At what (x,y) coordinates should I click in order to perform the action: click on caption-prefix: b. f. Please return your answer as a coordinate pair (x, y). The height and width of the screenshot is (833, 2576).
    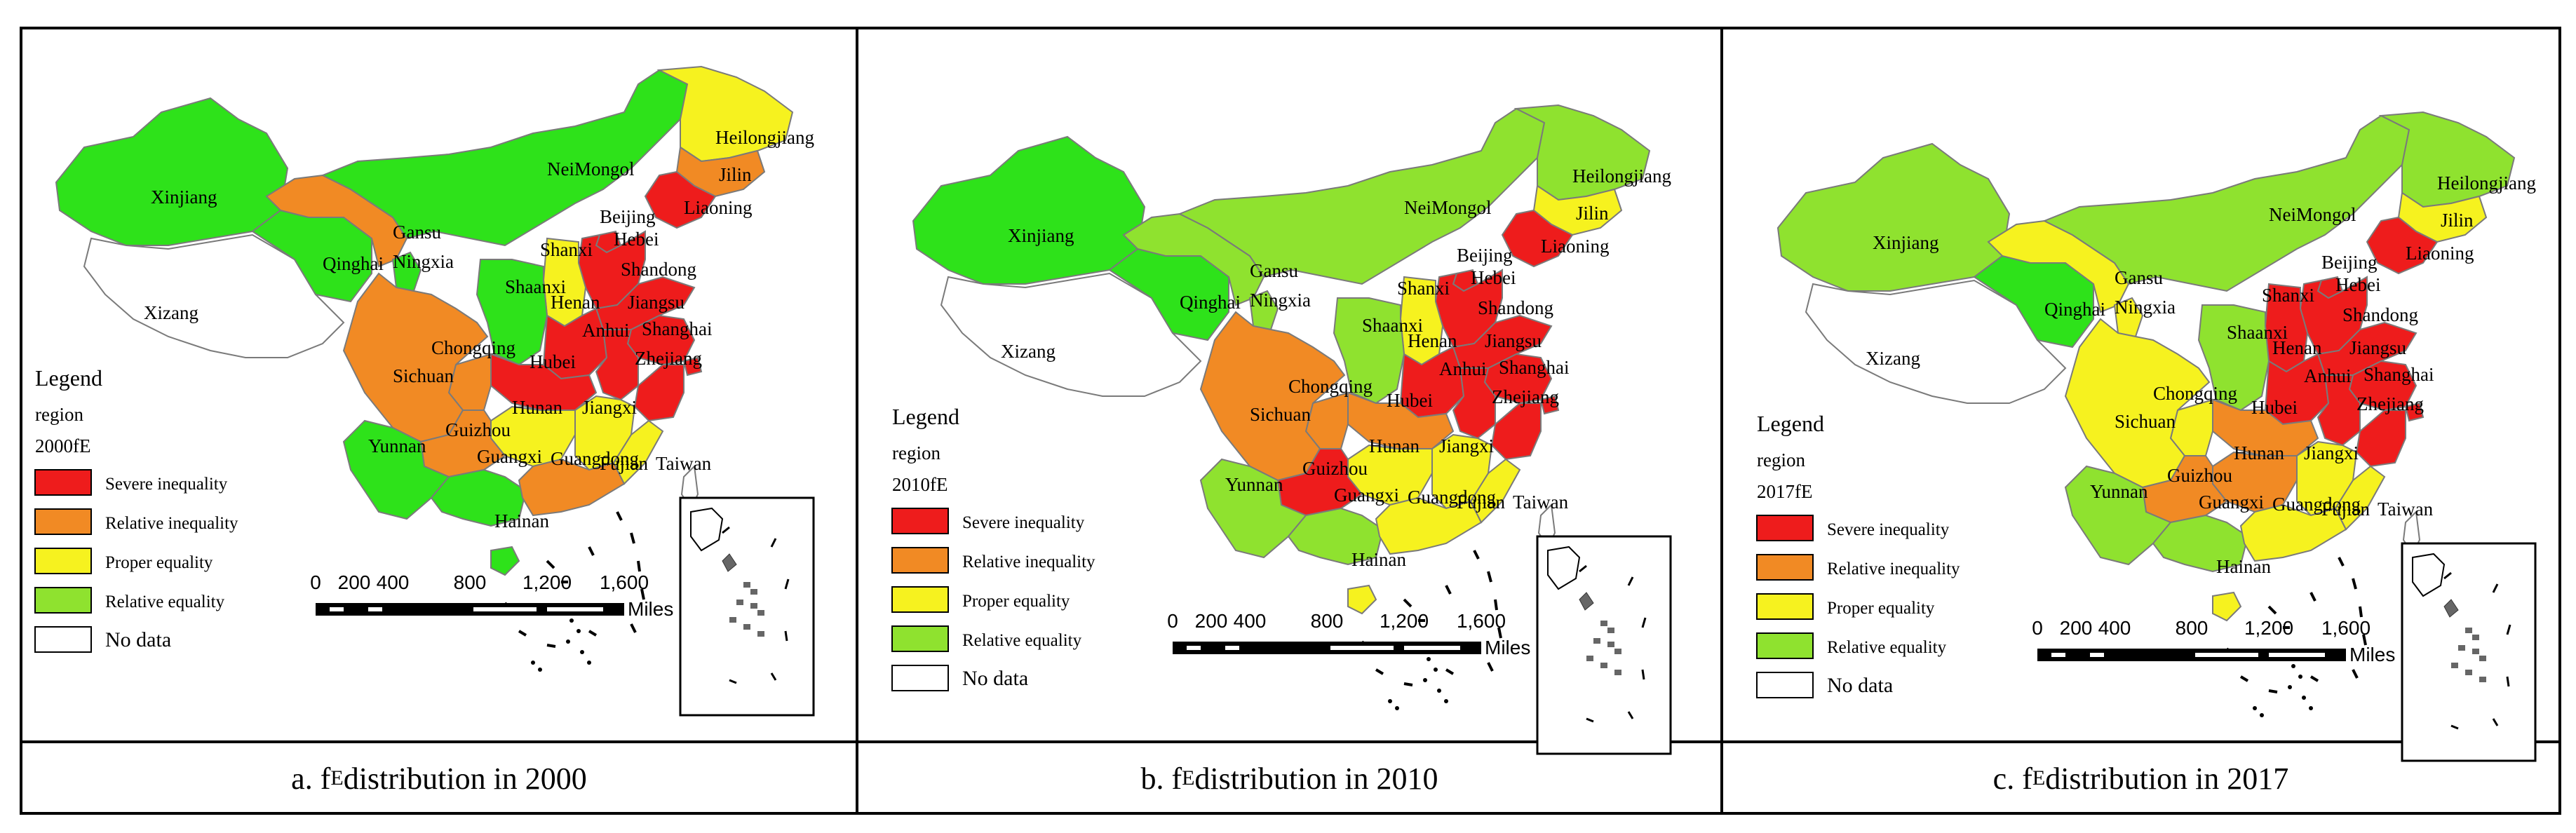
    Looking at the image, I should click on (1161, 778).